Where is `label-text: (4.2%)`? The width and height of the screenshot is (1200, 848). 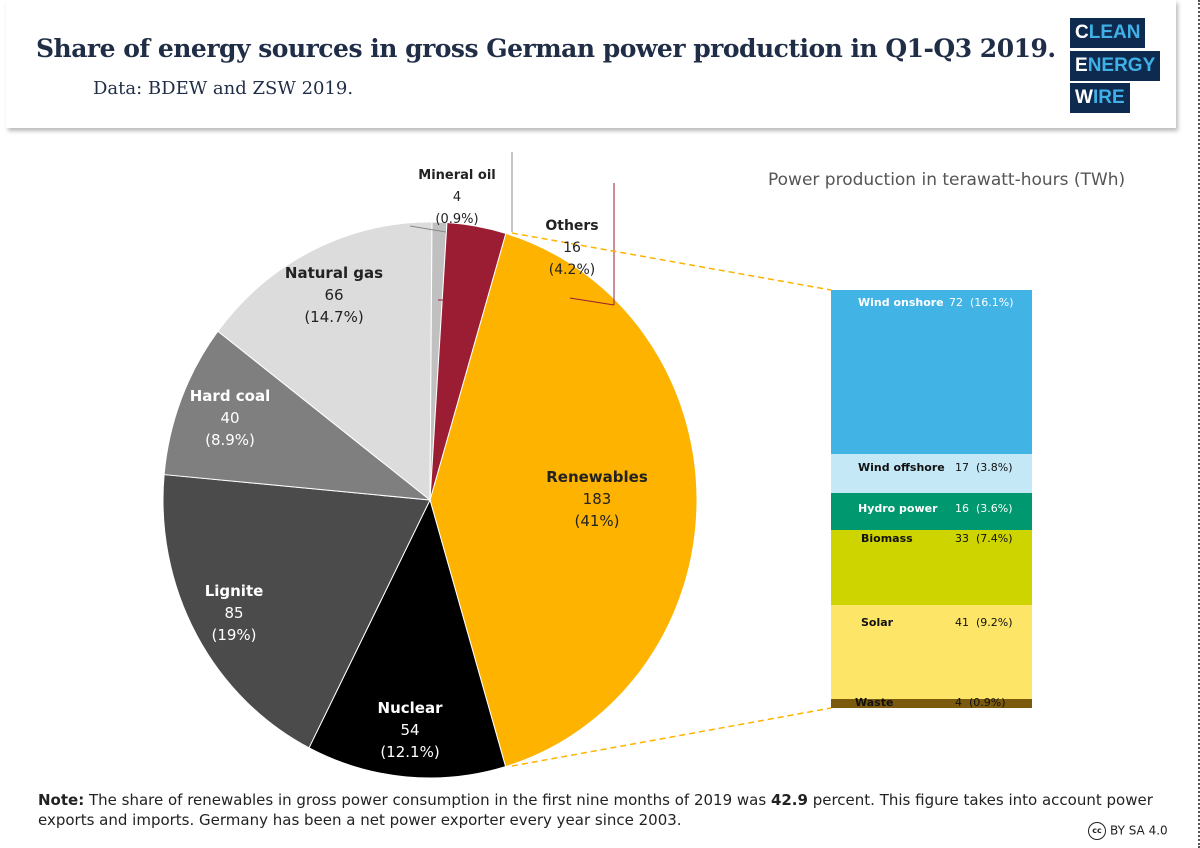
label-text: (4.2%) is located at coordinates (572, 270).